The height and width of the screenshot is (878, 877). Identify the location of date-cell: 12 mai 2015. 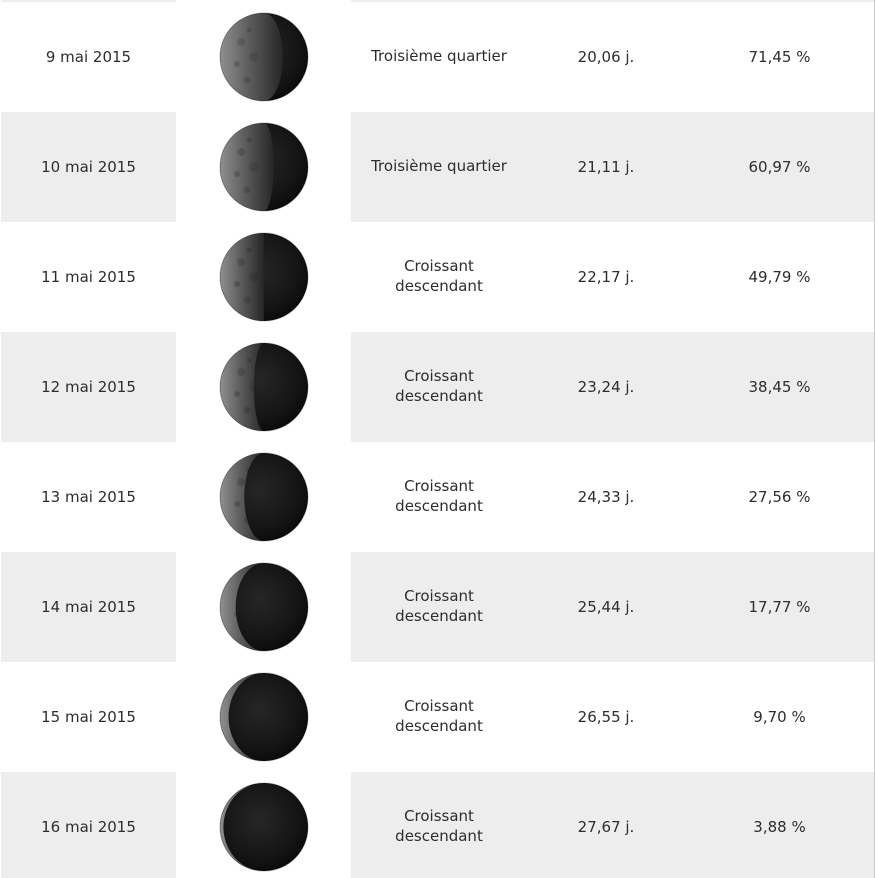
(88, 387).